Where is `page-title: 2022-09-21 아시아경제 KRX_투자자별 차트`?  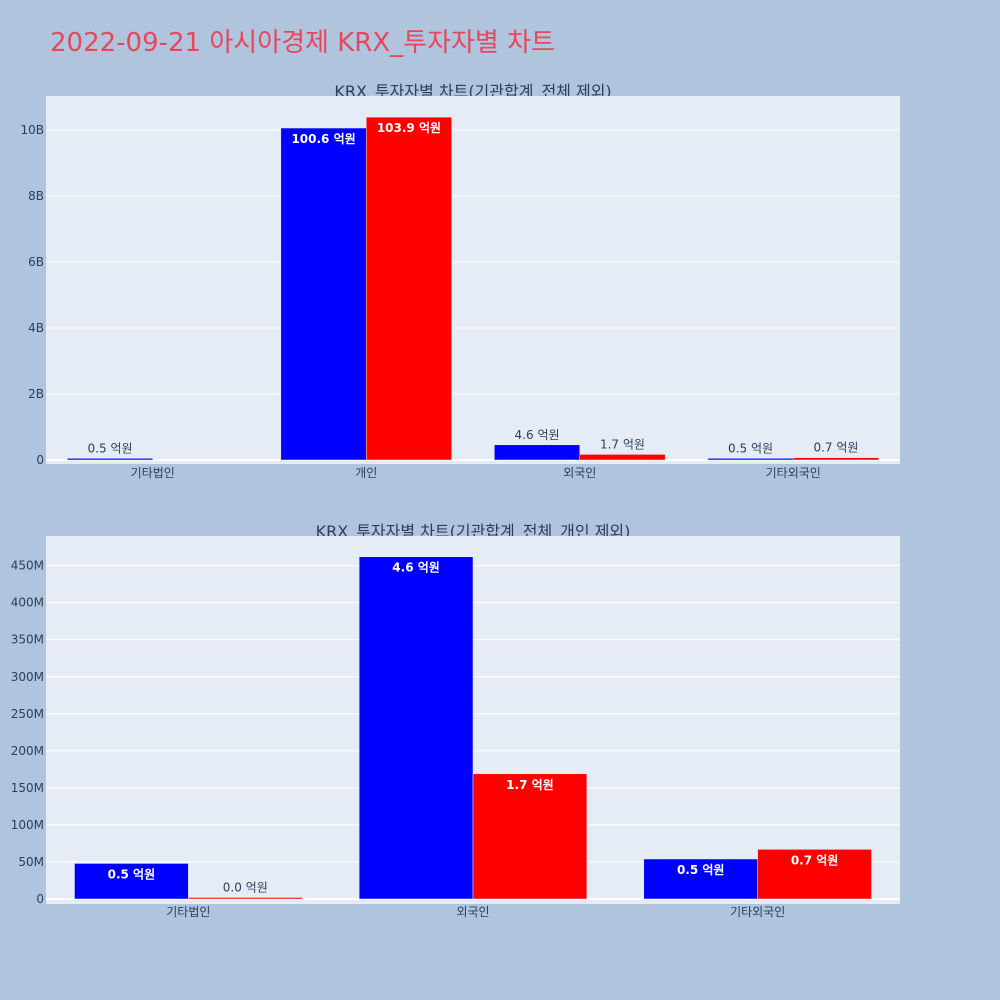 page-title: 2022-09-21 아시아경제 KRX_투자자별 차트 is located at coordinates (302, 43).